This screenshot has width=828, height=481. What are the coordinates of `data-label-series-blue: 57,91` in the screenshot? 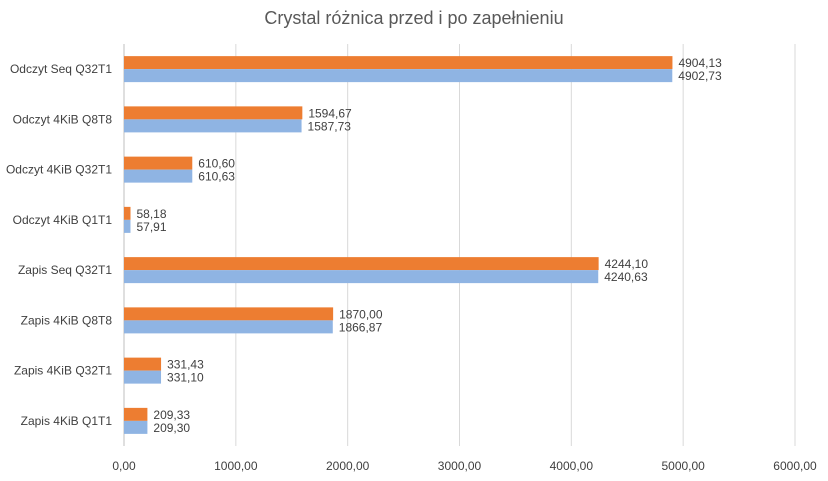 It's located at (151, 227).